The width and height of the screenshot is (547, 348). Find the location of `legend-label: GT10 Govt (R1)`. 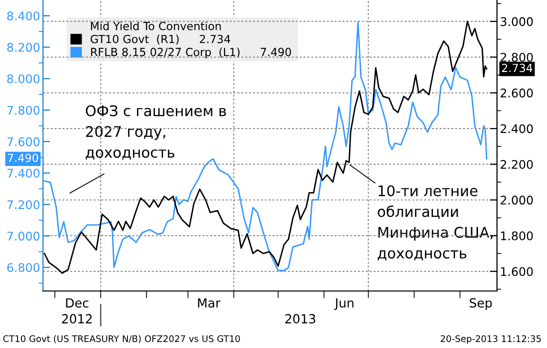

legend-label: GT10 Govt (R1) is located at coordinates (134, 39).